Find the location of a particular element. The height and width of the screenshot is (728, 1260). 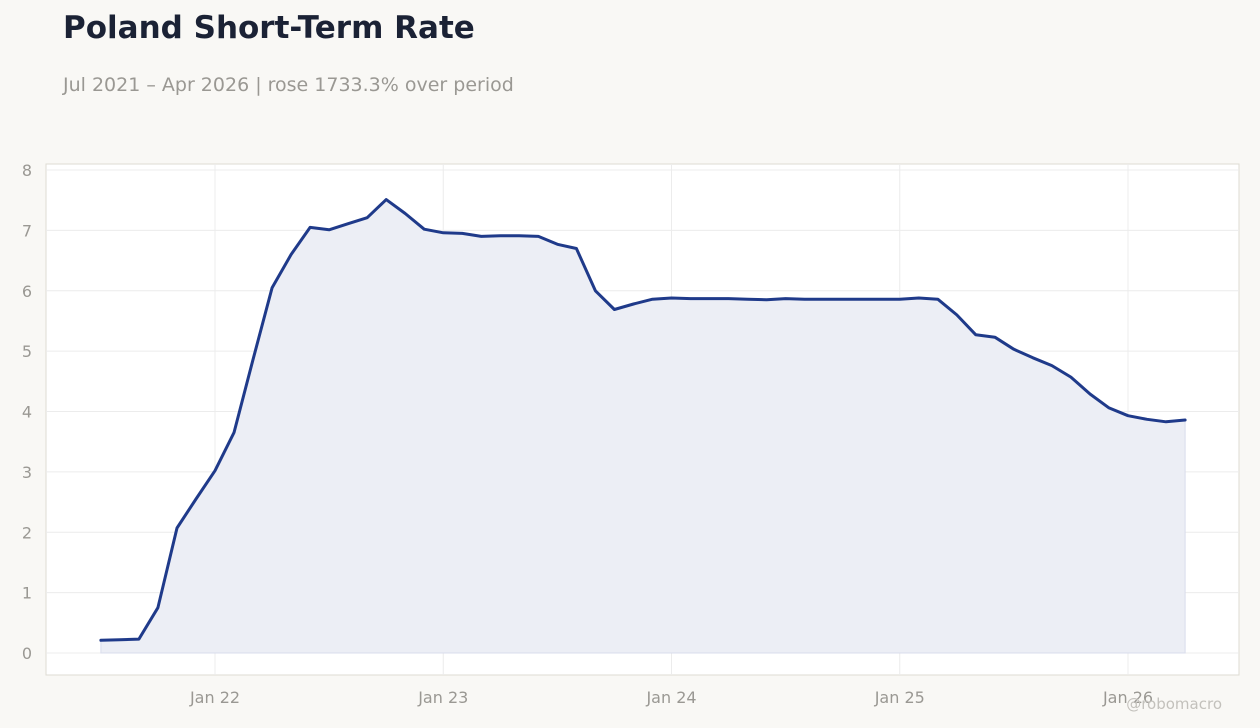

x-tick-label: Jan 22 is located at coordinates (214, 697).